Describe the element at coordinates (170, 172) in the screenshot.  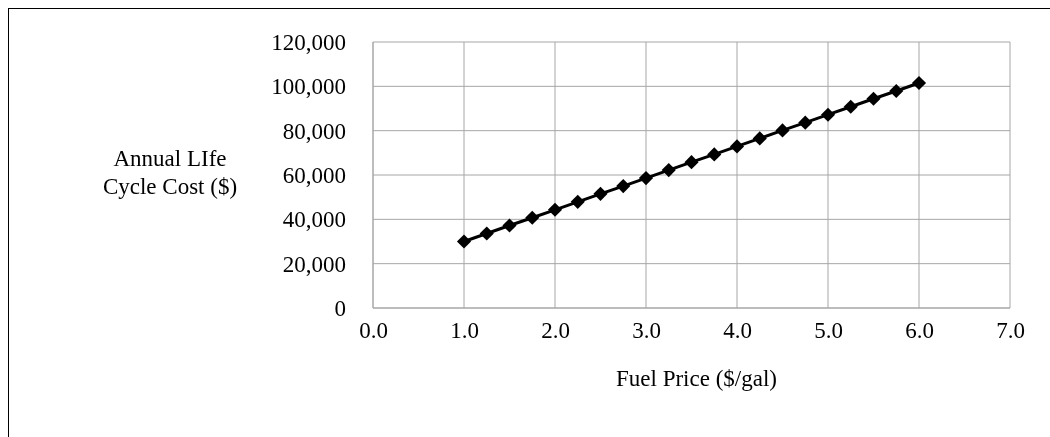
I see `y-axis-title: Annual LIfe Cycle Cost ($)` at that location.